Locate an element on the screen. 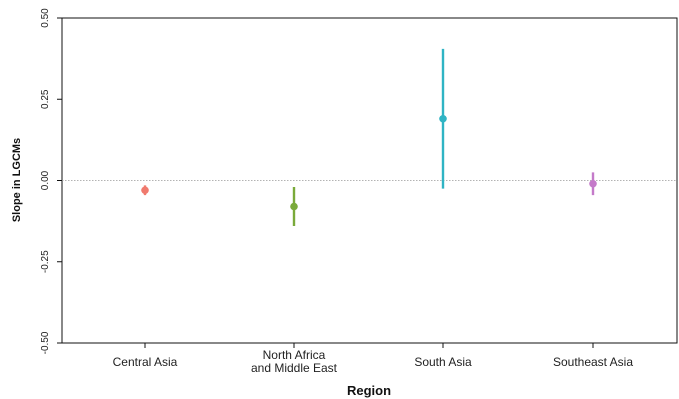  y-tick-label: -0.25 is located at coordinates (45, 261).